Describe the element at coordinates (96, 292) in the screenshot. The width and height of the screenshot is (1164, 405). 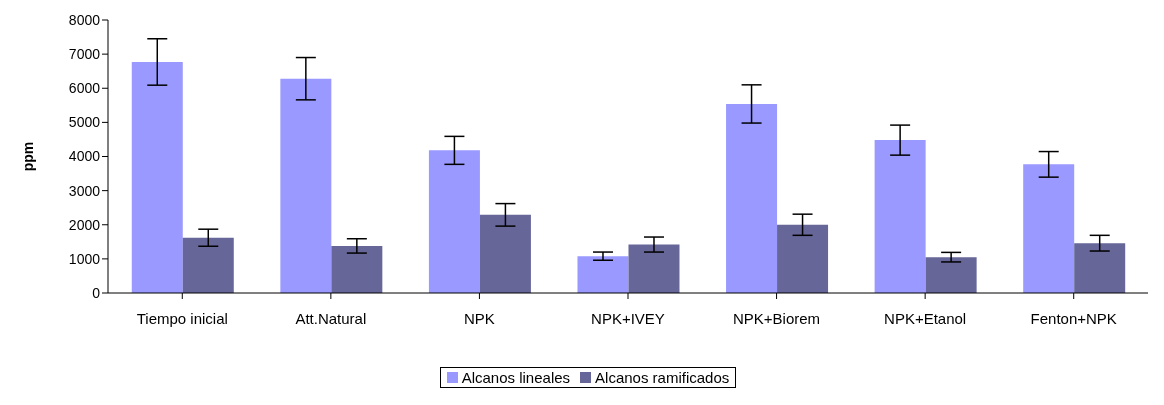
I see `y-tick-label: 0` at that location.